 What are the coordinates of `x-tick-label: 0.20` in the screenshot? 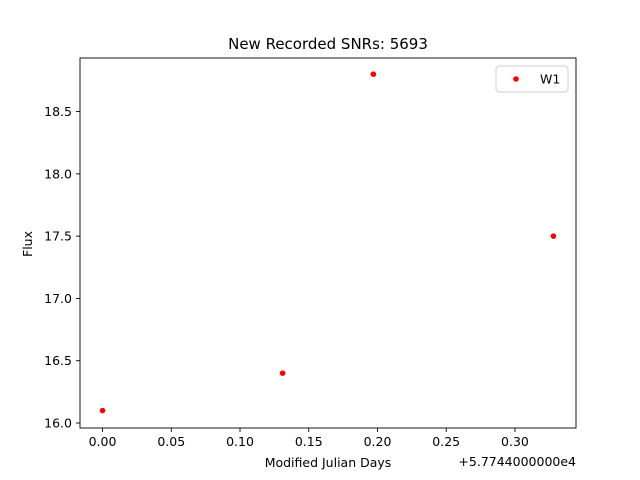 It's located at (378, 441).